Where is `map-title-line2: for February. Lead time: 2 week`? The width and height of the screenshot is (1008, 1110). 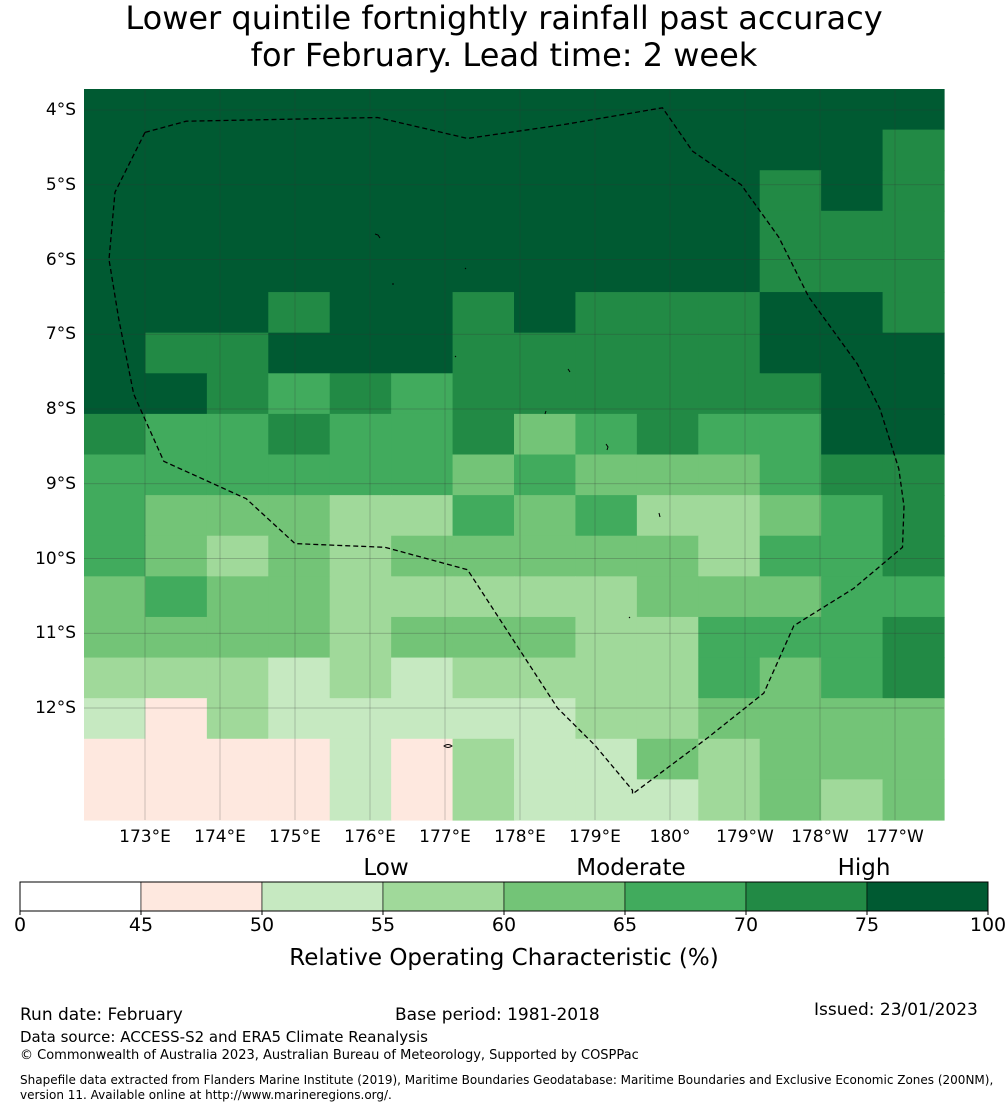 map-title-line2: for February. Lead time: 2 week is located at coordinates (504, 55).